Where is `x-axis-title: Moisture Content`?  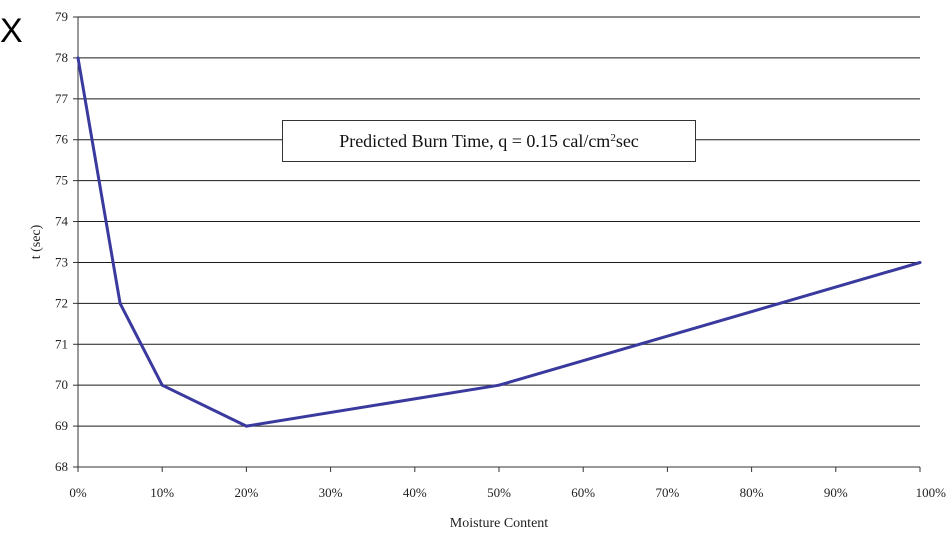
x-axis-title: Moisture Content is located at coordinates (499, 523).